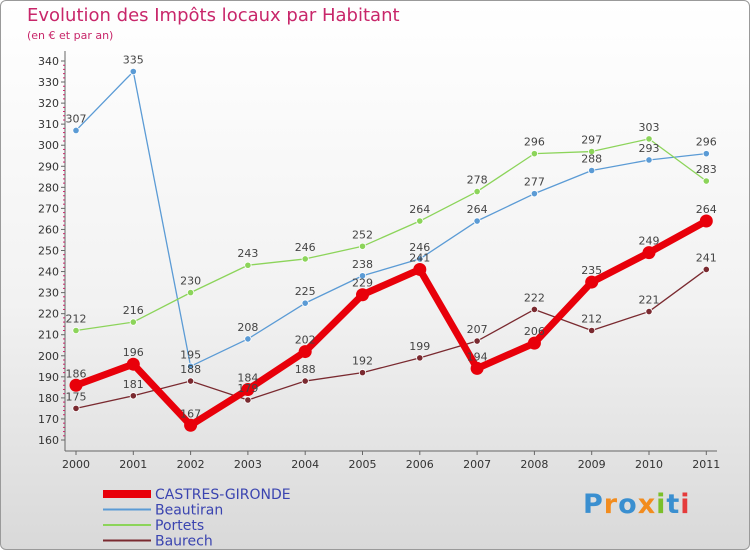 The image size is (750, 550). What do you see at coordinates (184, 542) in the screenshot?
I see `legend-label: Baurech` at bounding box center [184, 542].